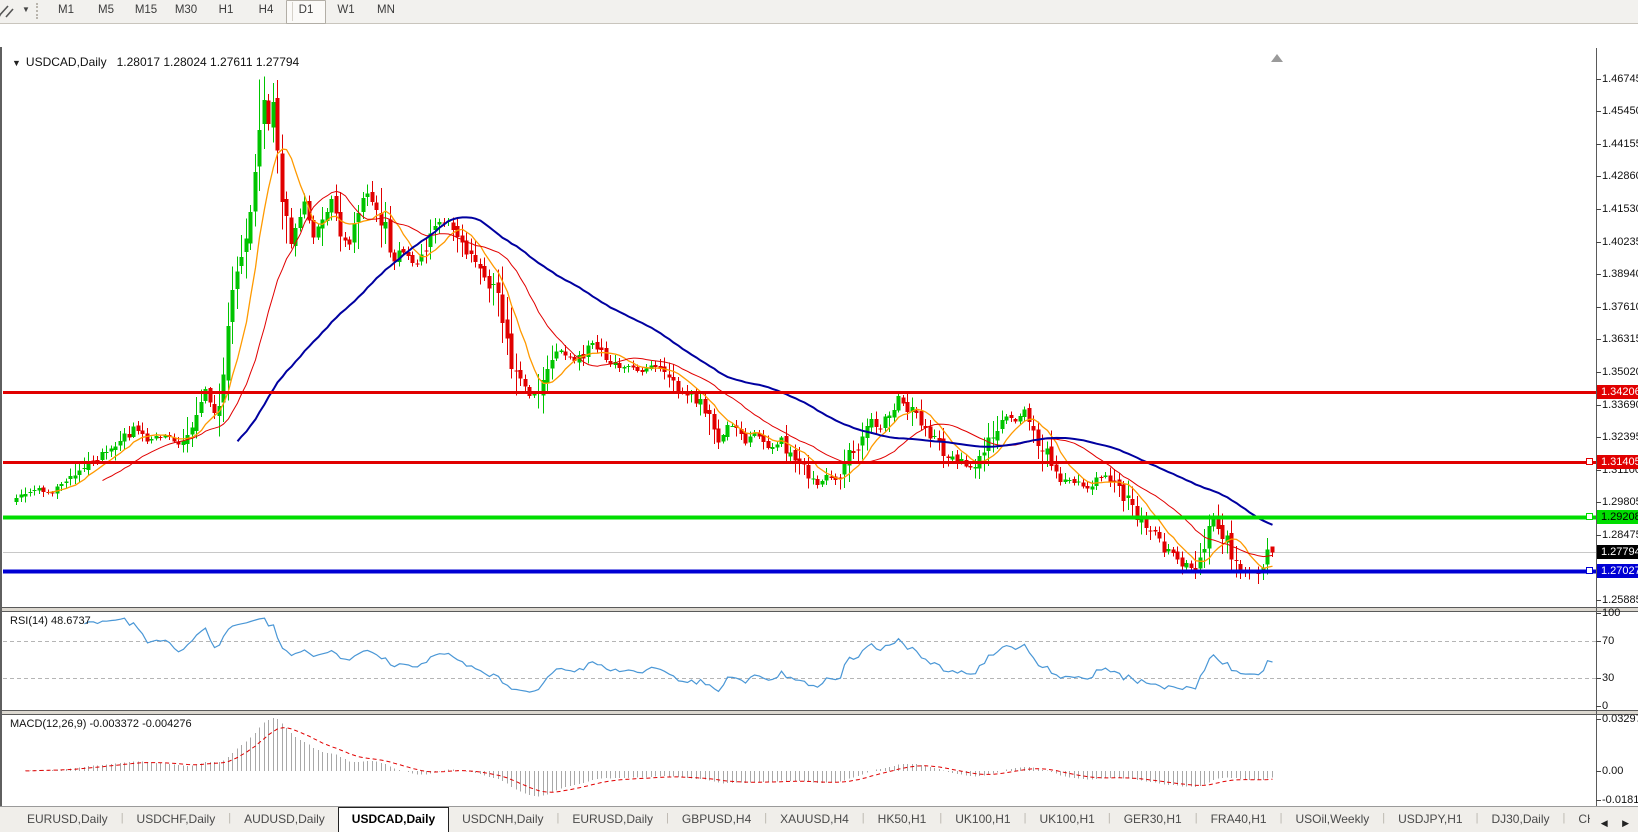 Image resolution: width=1638 pixels, height=832 pixels. What do you see at coordinates (1620, 405) in the screenshot?
I see `price-axis-label: 1.33690` at bounding box center [1620, 405].